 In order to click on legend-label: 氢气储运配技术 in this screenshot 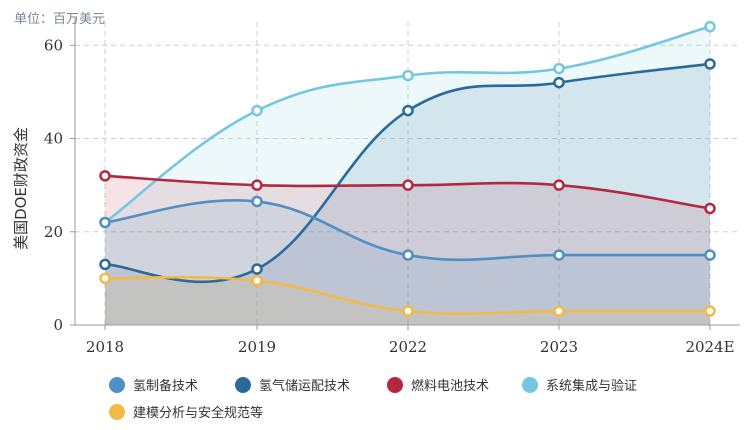, I will do `click(304, 386)`.